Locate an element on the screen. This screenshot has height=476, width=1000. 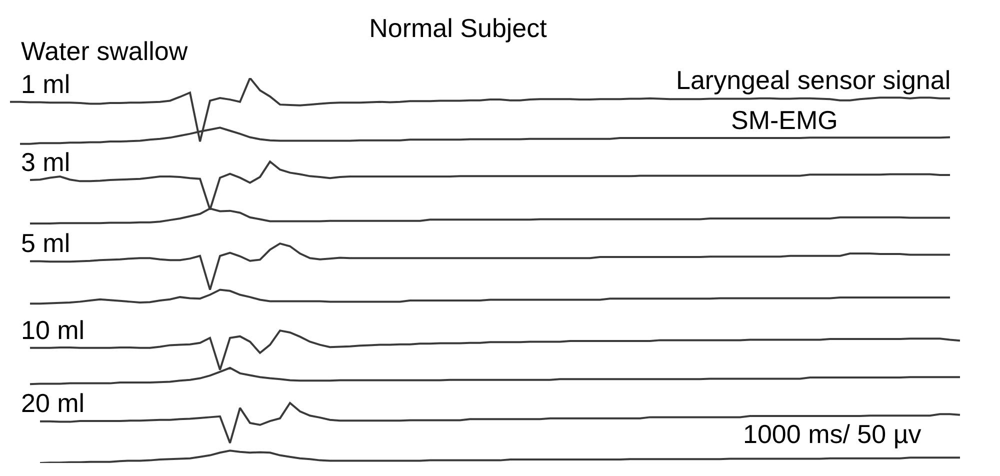
text: Water swallow is located at coordinates (104, 51).